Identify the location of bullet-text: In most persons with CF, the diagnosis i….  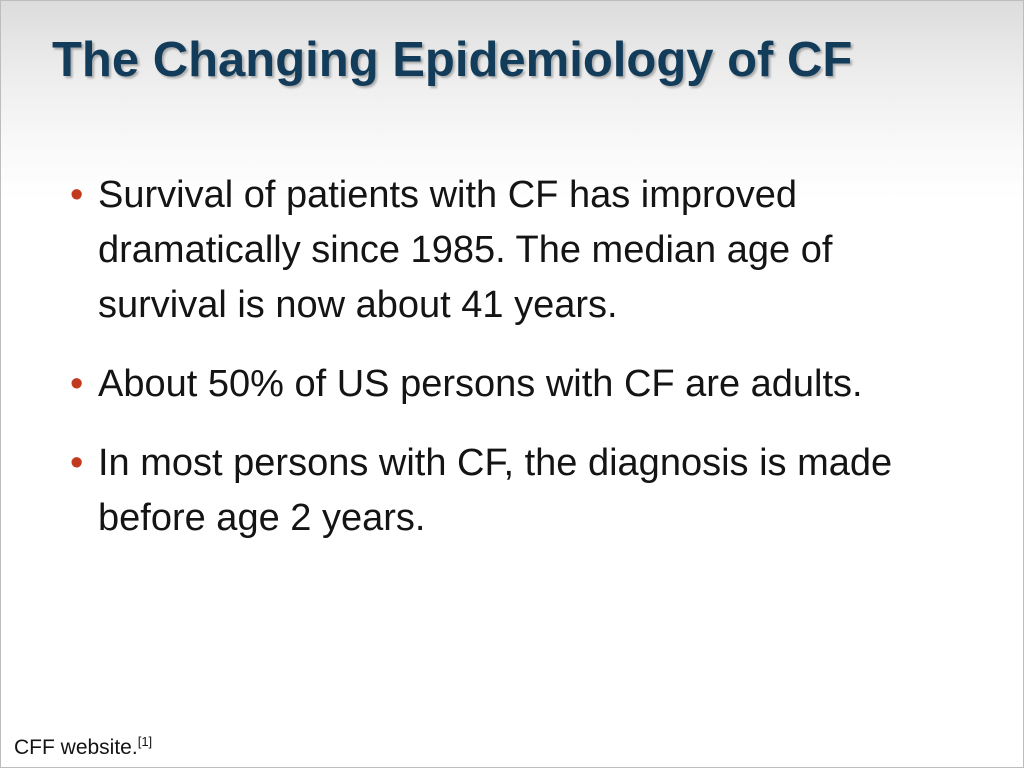
(495, 490).